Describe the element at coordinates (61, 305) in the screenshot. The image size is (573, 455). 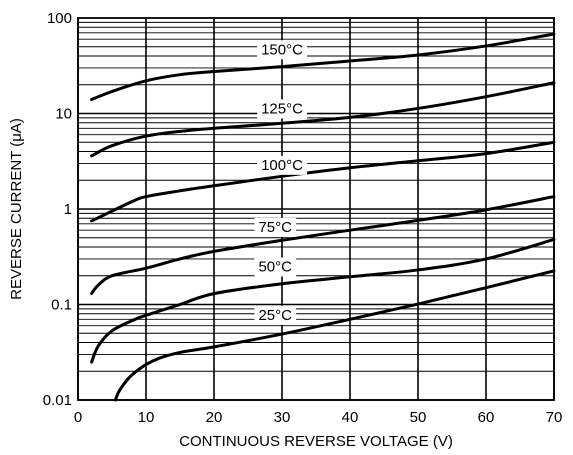
I see `y-tick-label: 0.1` at that location.